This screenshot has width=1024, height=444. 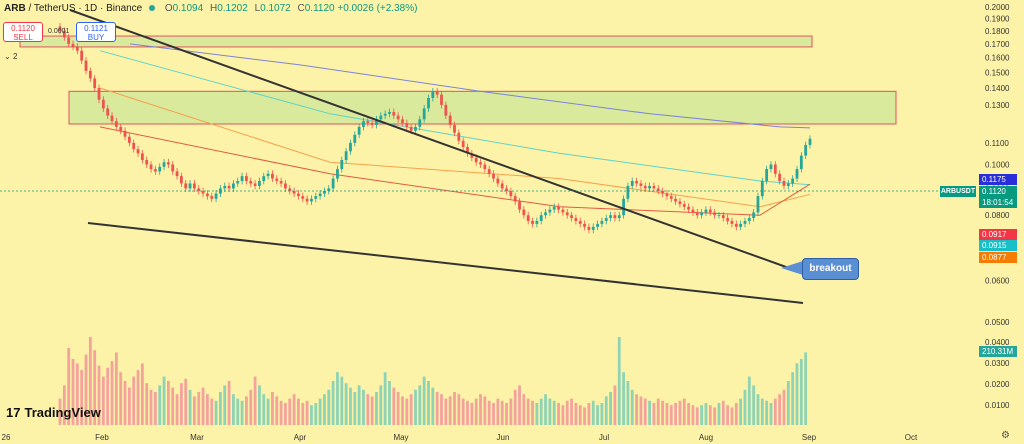 What do you see at coordinates (91, 8) in the screenshot?
I see `interval-label: 1D` at bounding box center [91, 8].